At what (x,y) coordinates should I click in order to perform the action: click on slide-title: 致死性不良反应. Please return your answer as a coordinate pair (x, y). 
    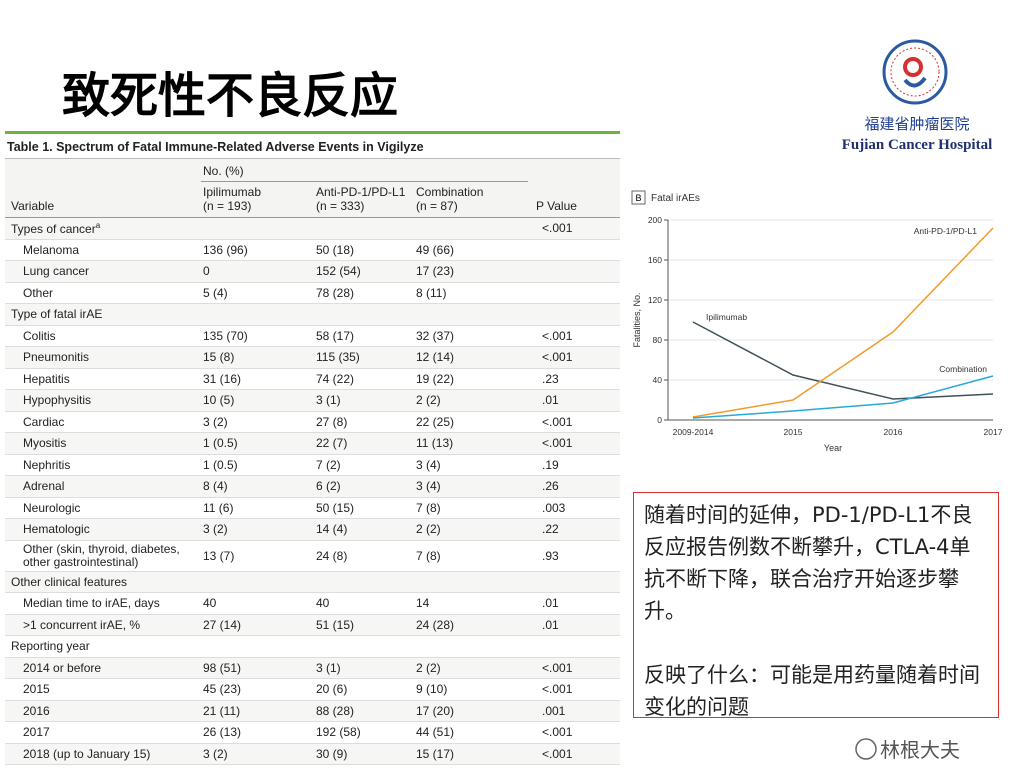
    Looking at the image, I should click on (230, 96).